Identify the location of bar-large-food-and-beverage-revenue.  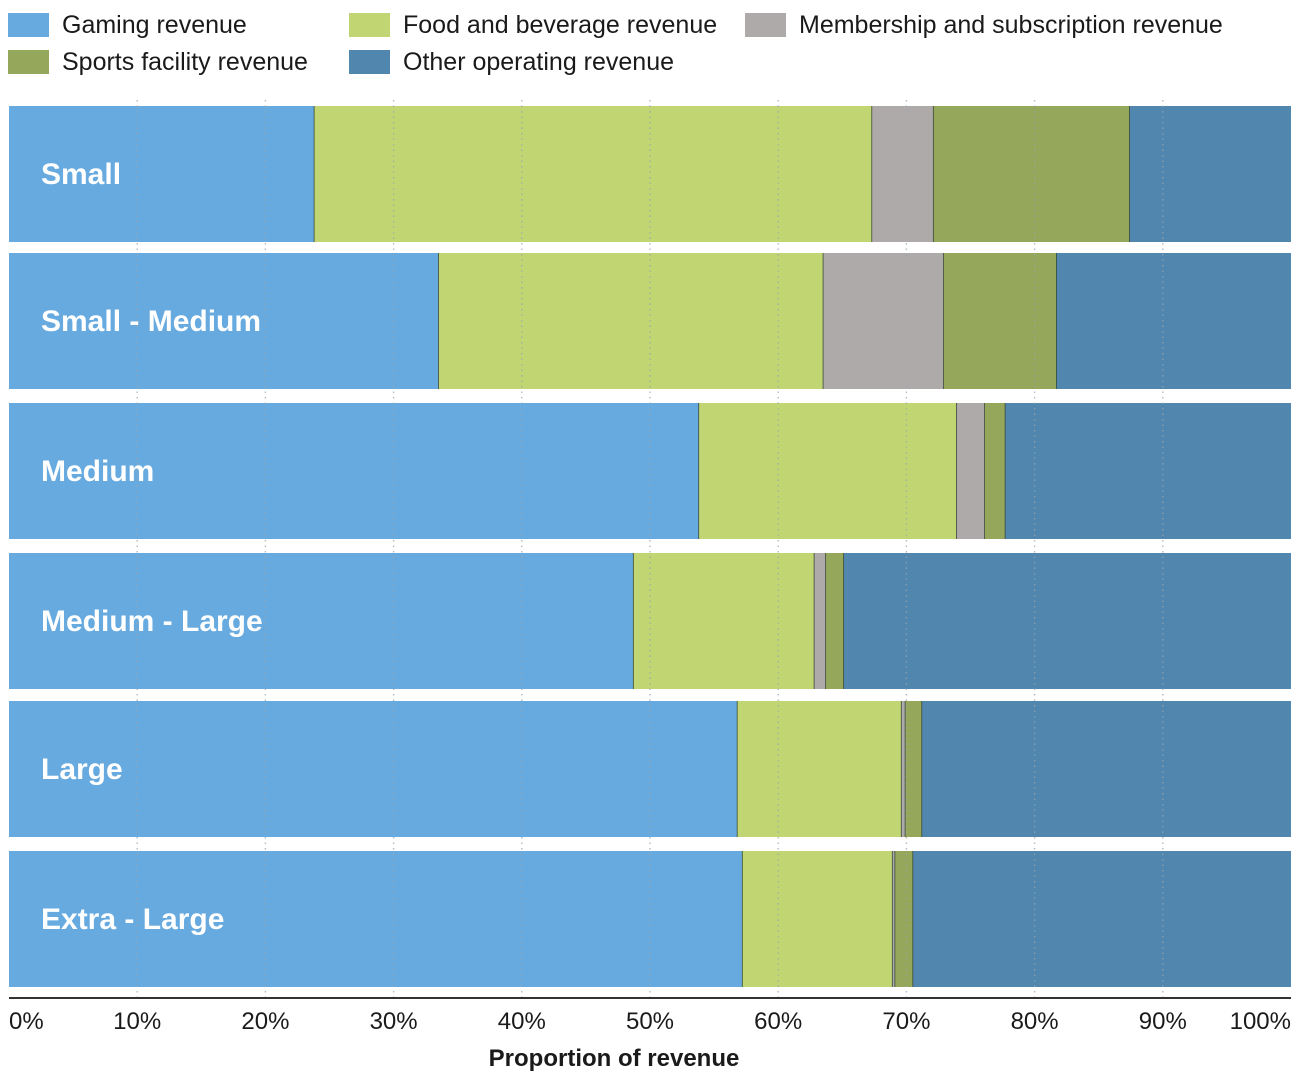
(819, 769).